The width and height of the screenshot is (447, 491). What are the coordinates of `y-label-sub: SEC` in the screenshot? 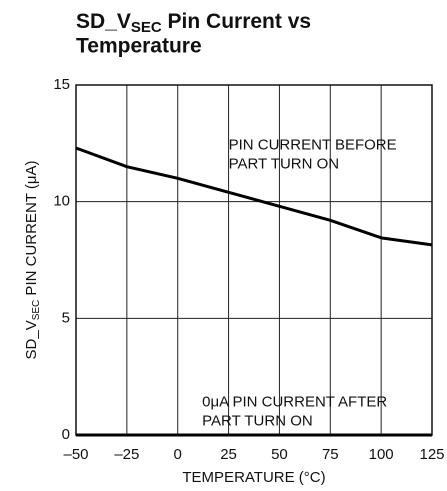 It's located at (36, 310).